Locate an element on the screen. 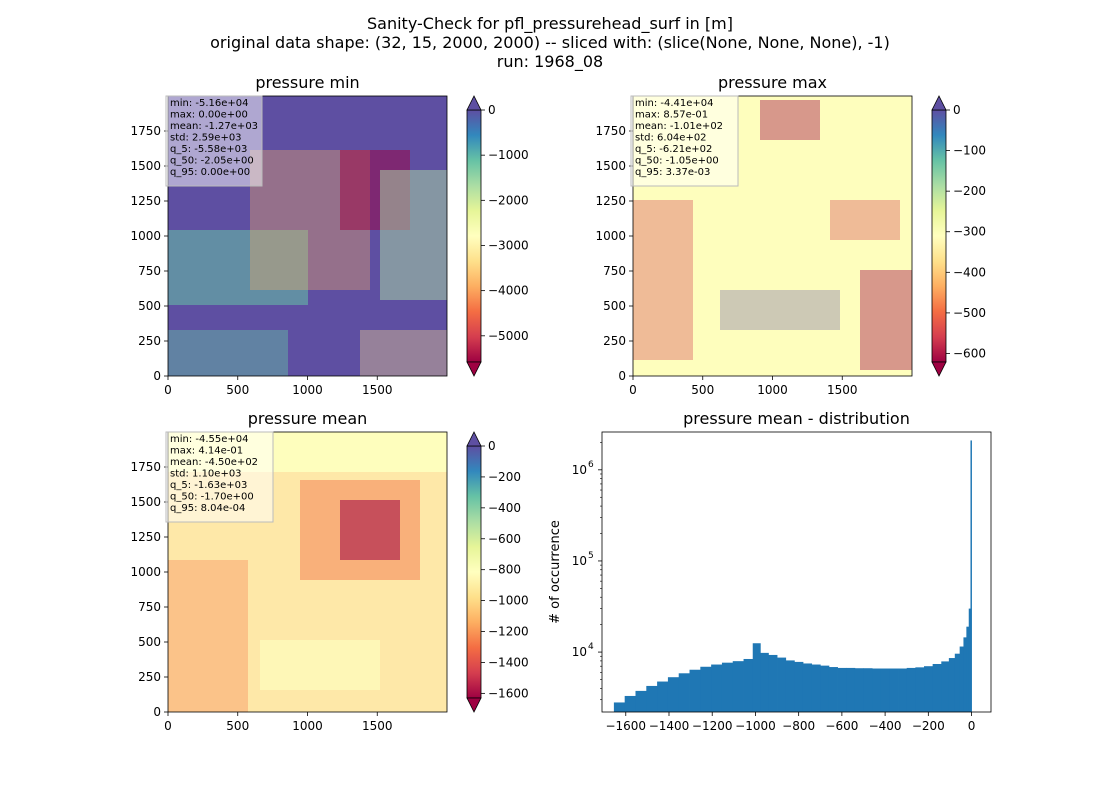 The width and height of the screenshot is (1100, 800). colorbar-tick-label: −4000 is located at coordinates (508, 291).